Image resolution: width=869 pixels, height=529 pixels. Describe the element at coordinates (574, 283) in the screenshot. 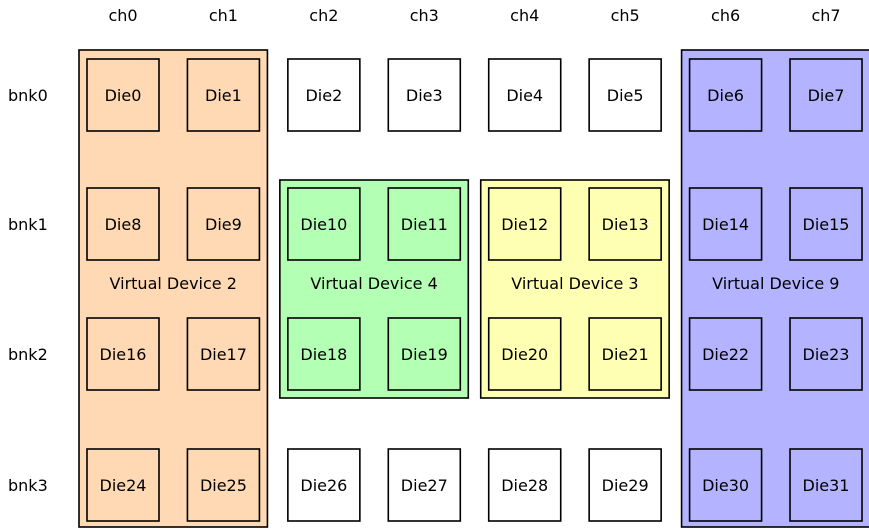

I see `virtual-device-label: Virtual Device 3` at that location.